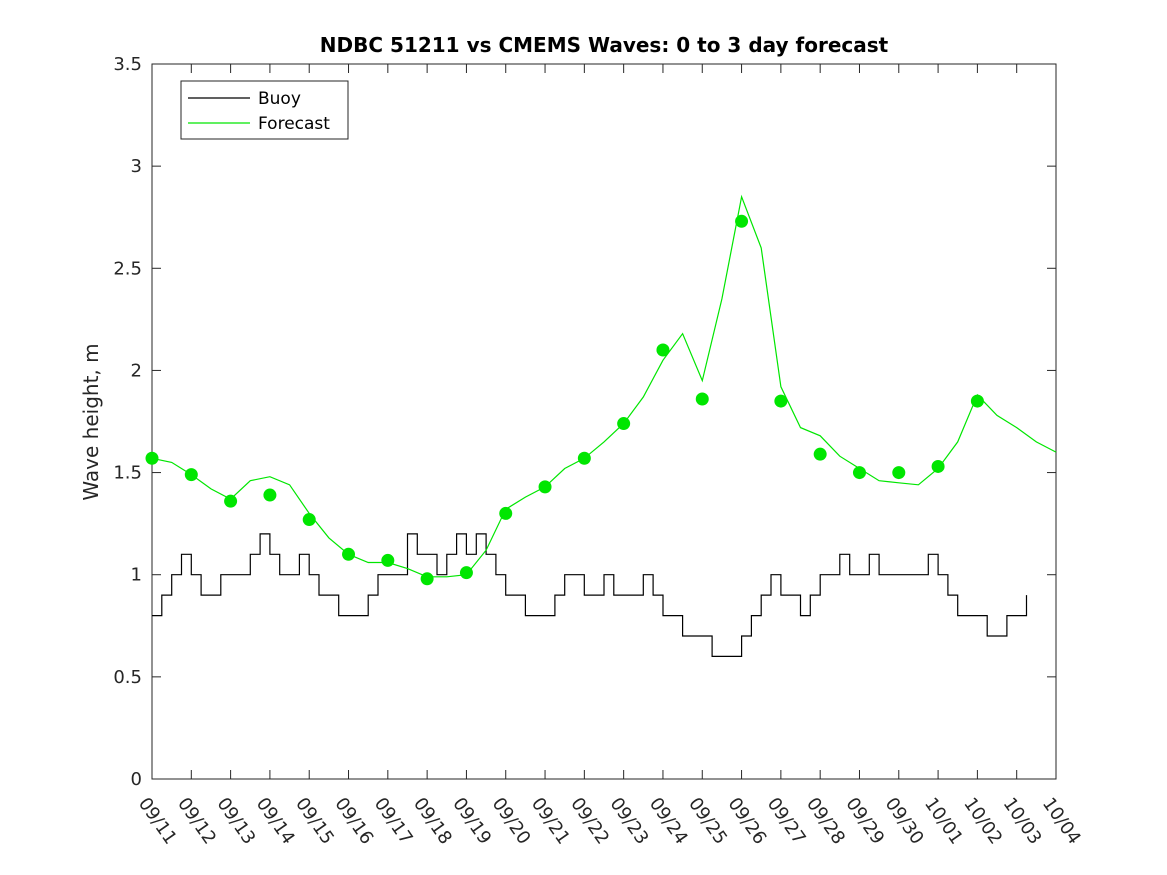 This screenshot has width=1167, height=875. I want to click on y-axis-label: Wave height, m, so click(91, 421).